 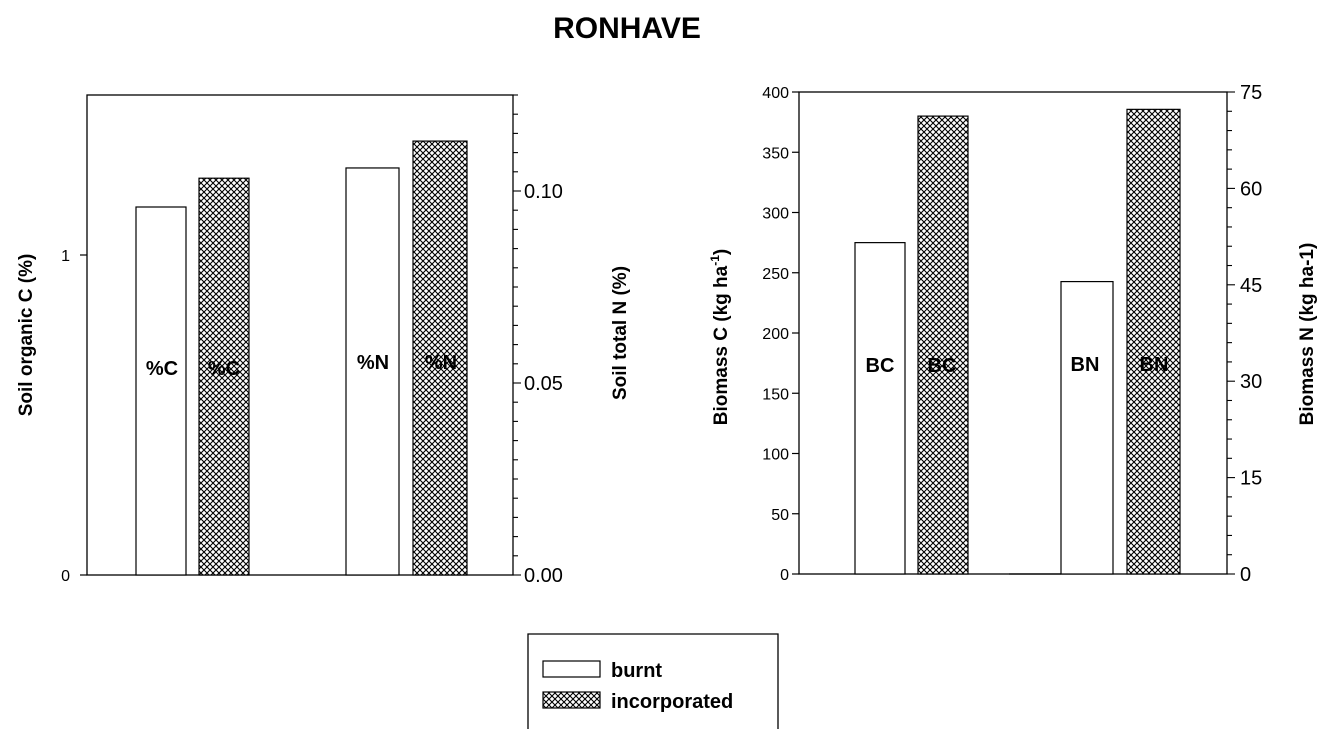 What do you see at coordinates (672, 702) in the screenshot?
I see `legend-label-incorporated: incorporated` at bounding box center [672, 702].